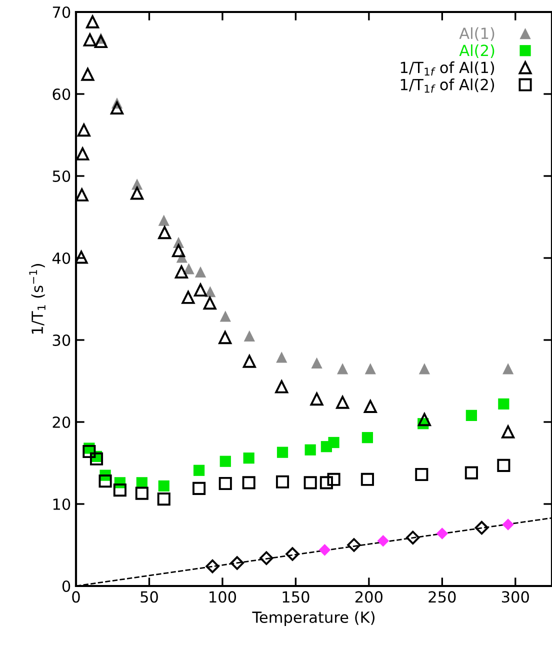 The height and width of the screenshot is (645, 552). Describe the element at coordinates (61, 504) in the screenshot. I see `y-tick-label: 10` at that location.